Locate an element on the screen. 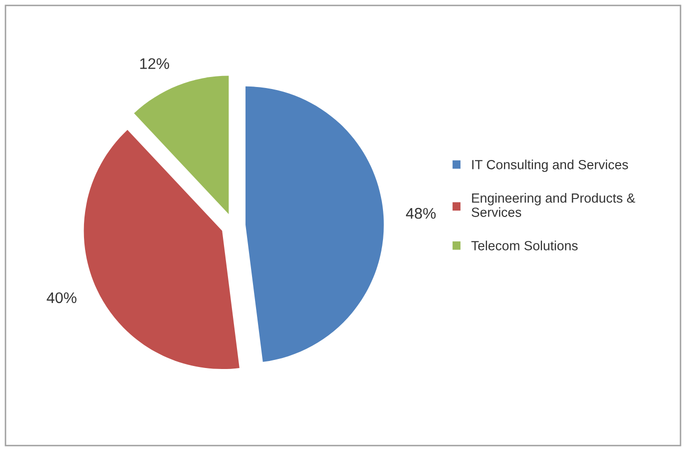  legend-label: IT Consulting and Services is located at coordinates (550, 166).